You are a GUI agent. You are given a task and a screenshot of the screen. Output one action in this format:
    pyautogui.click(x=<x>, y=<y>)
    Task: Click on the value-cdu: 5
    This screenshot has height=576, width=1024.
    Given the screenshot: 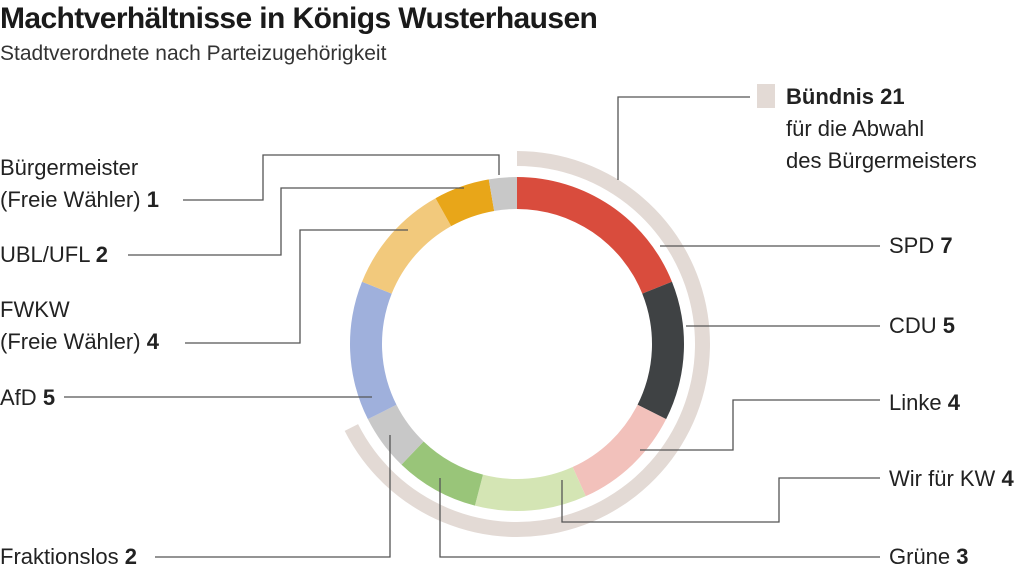 What is the action you would take?
    pyautogui.click(x=949, y=325)
    